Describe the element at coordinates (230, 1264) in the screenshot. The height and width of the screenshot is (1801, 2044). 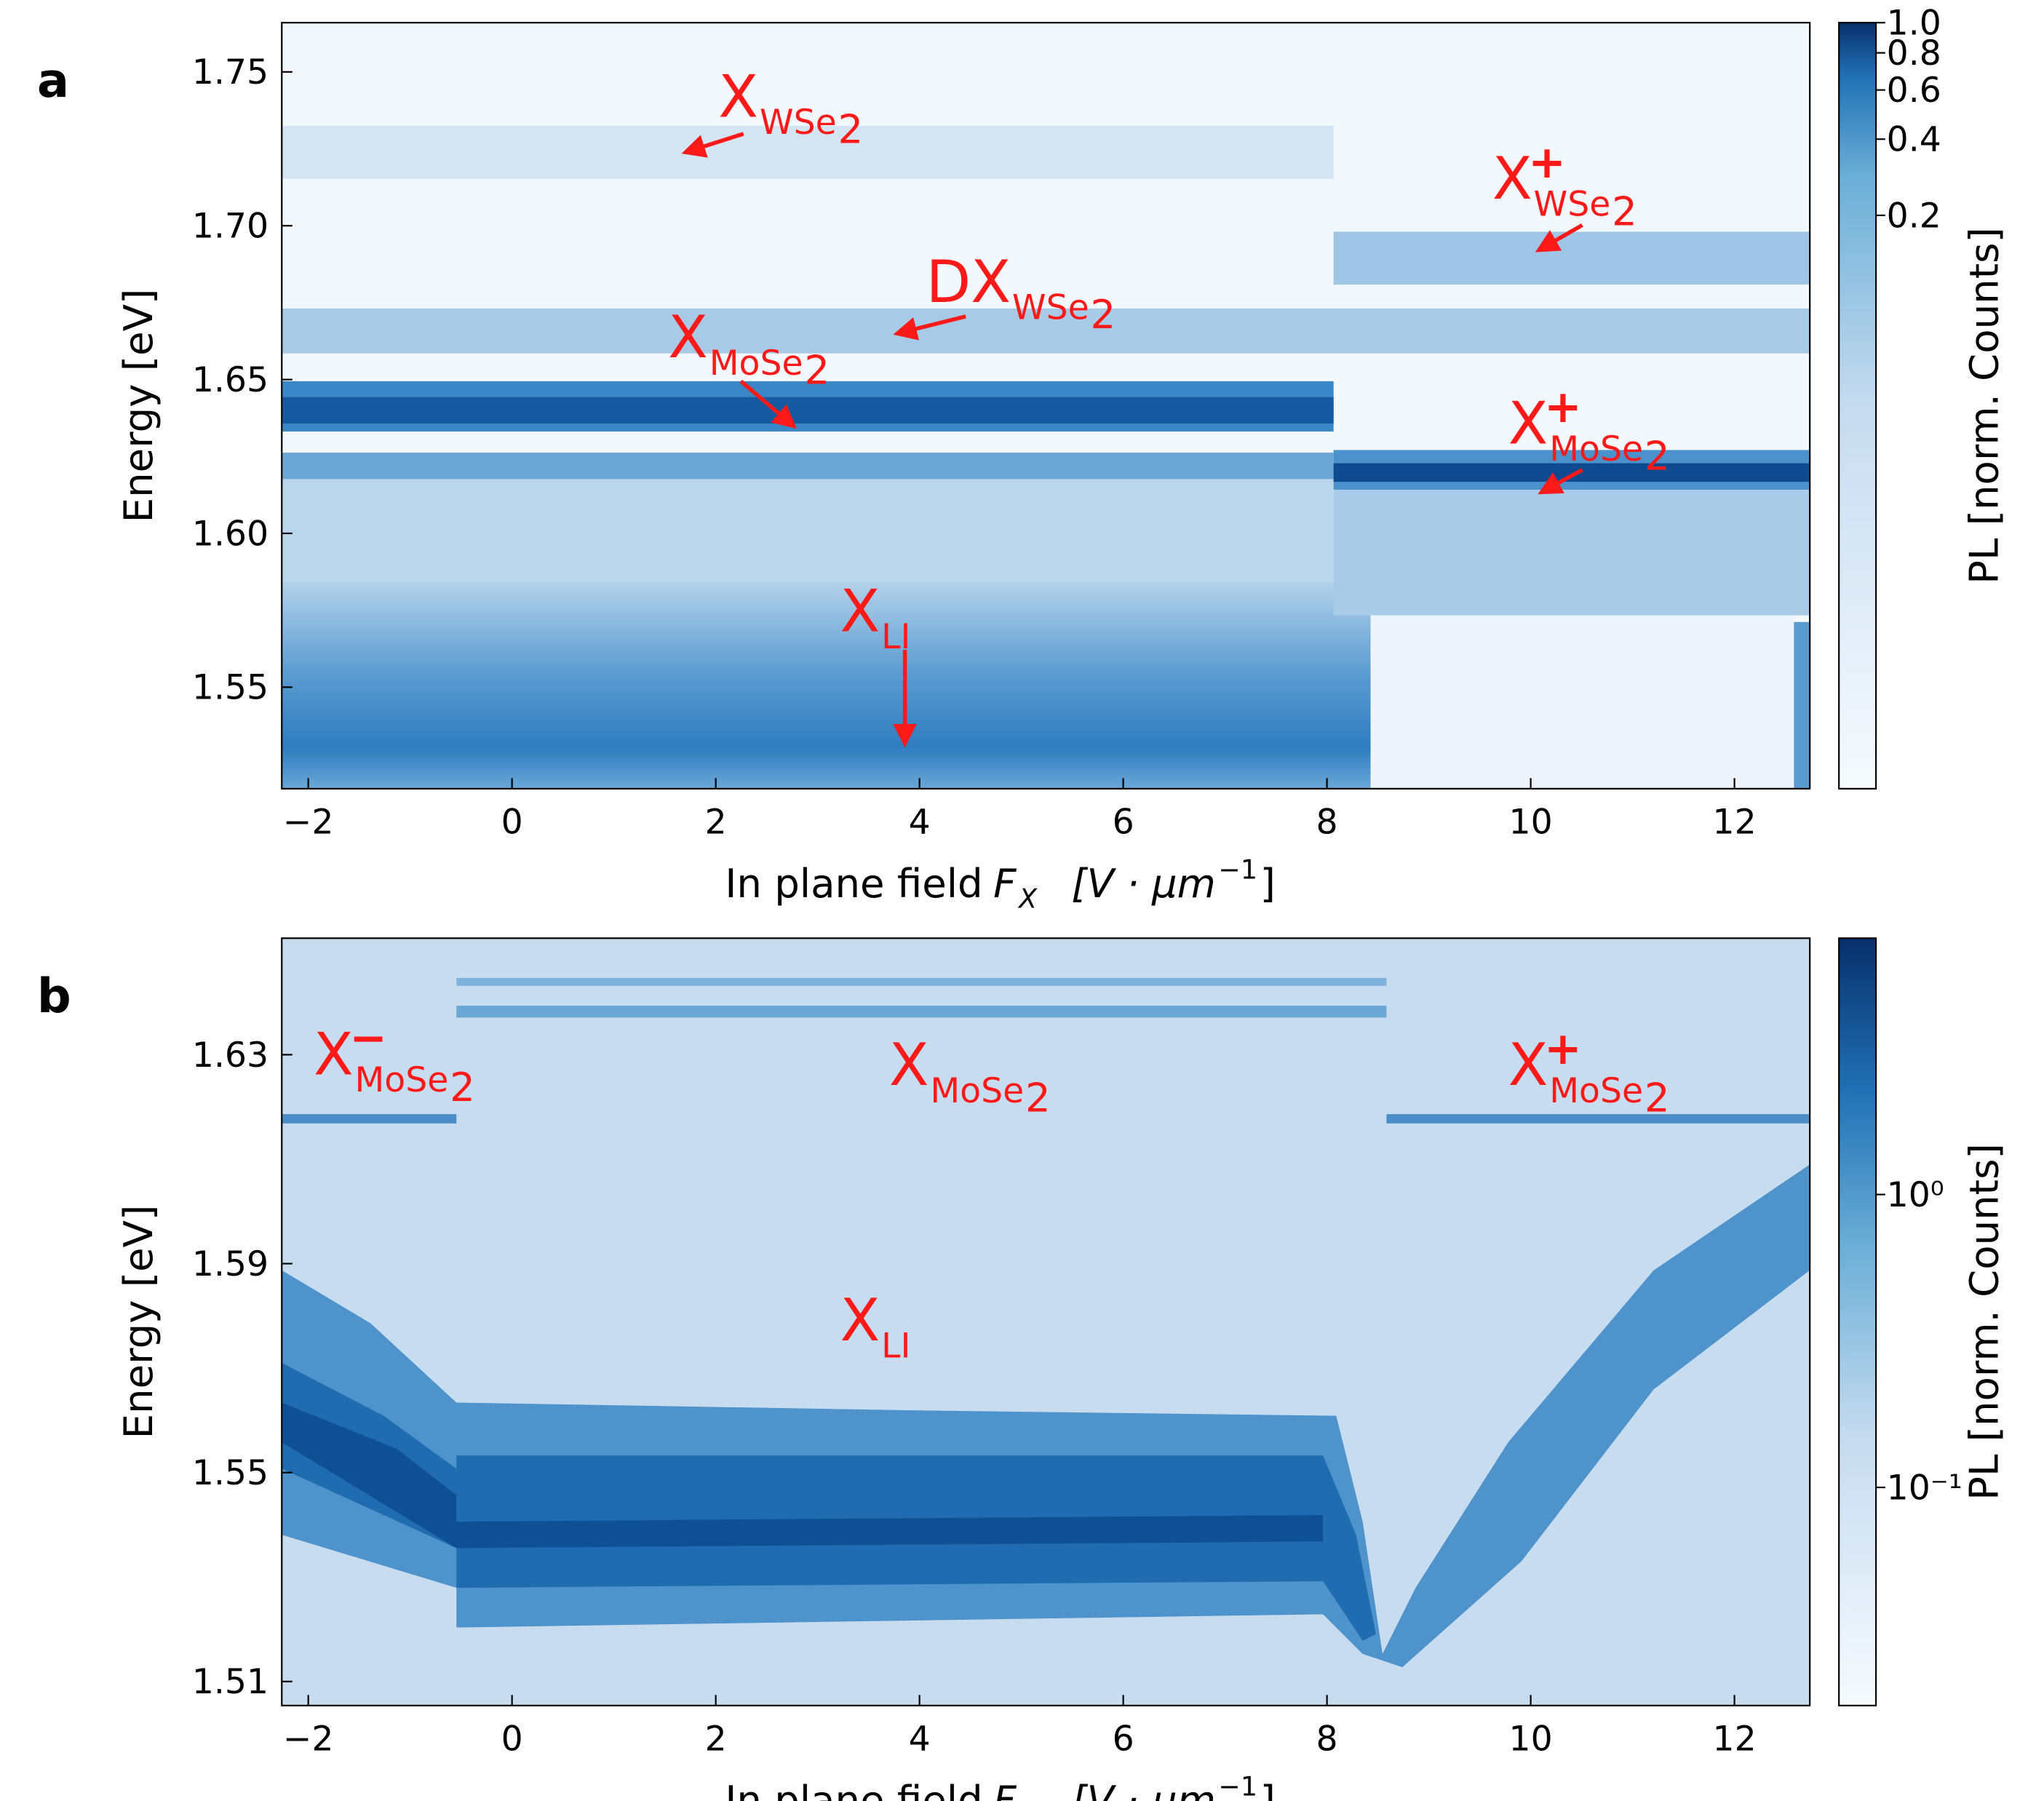
I see `y-tick-label: 1.59` at that location.